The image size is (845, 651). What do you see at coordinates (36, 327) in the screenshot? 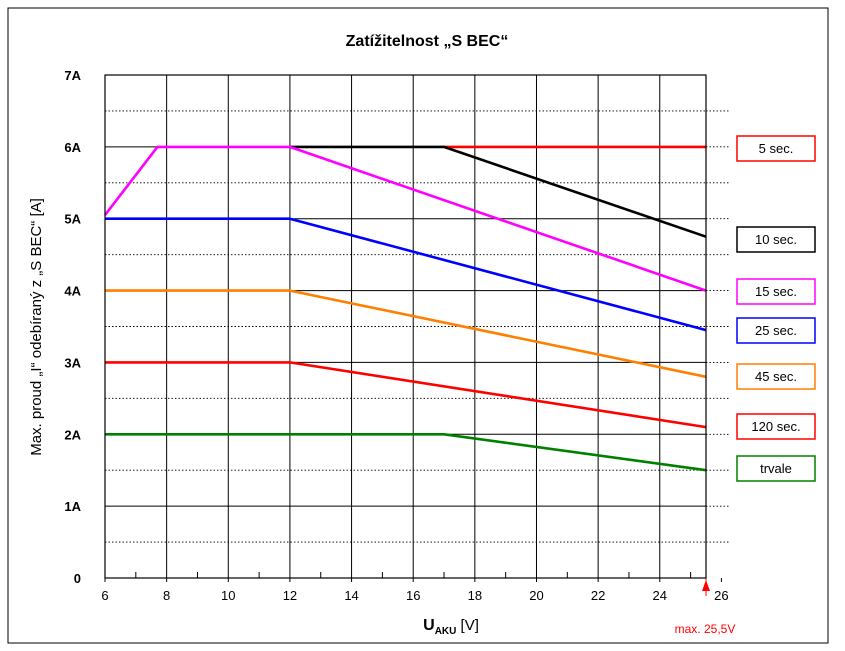
I see `y-axis-label: Max. proud „I“ odebíraný z „S BEC“ [A]` at bounding box center [36, 327].